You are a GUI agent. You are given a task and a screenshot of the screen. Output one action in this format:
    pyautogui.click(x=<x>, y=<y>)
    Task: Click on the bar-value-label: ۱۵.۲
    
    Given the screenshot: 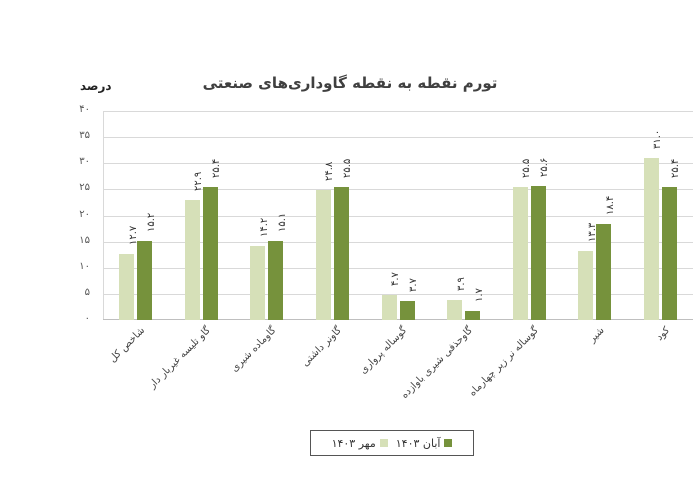 What is the action you would take?
    pyautogui.click(x=151, y=222)
    